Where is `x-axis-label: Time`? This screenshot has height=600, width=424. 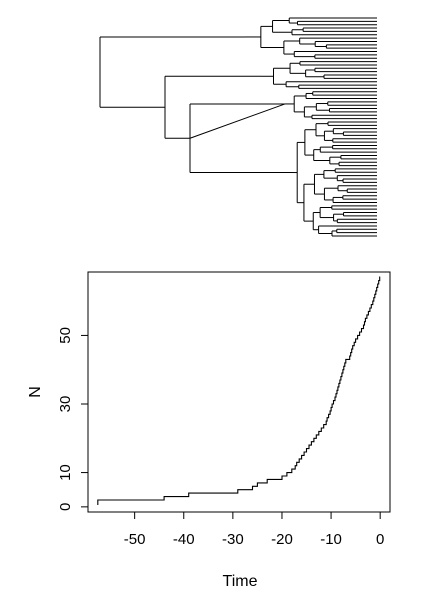
x-axis-label: Time is located at coordinates (240, 581).